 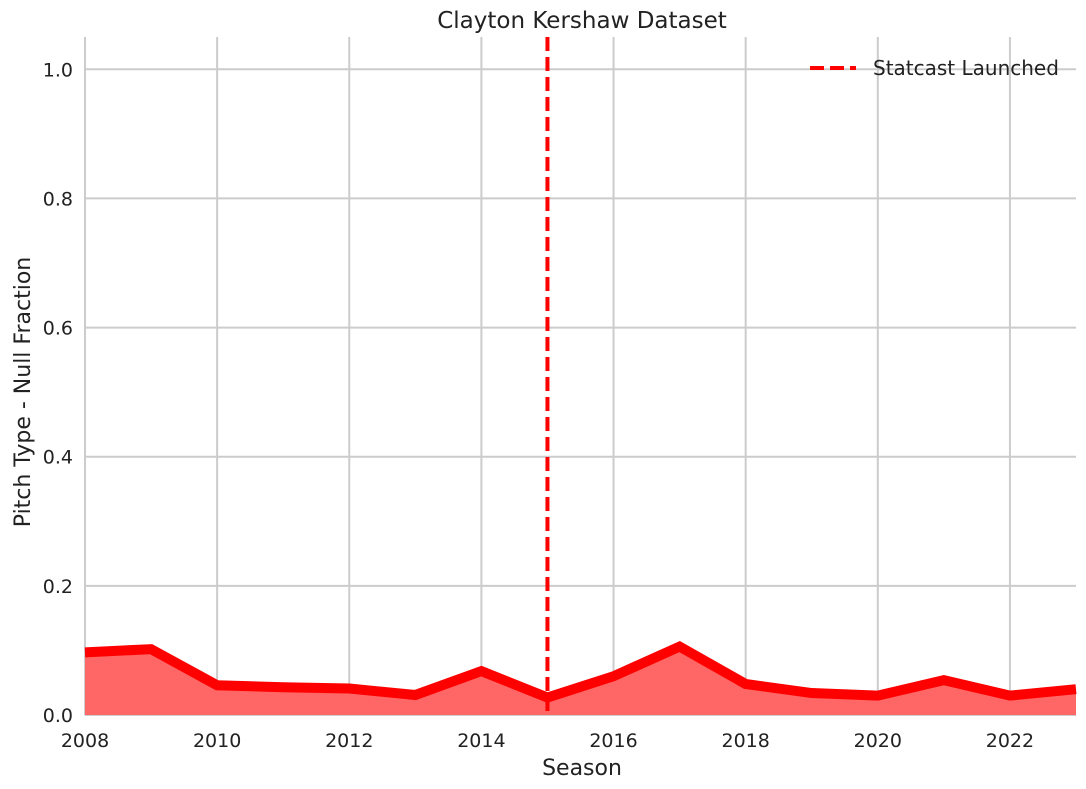 I want to click on y-tick-label: 0.2, so click(x=58, y=587).